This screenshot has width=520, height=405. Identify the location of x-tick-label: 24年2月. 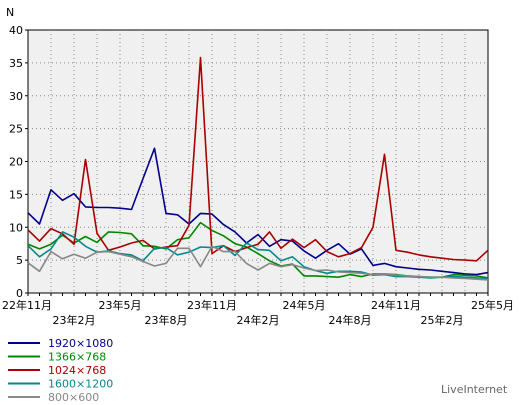
(258, 320).